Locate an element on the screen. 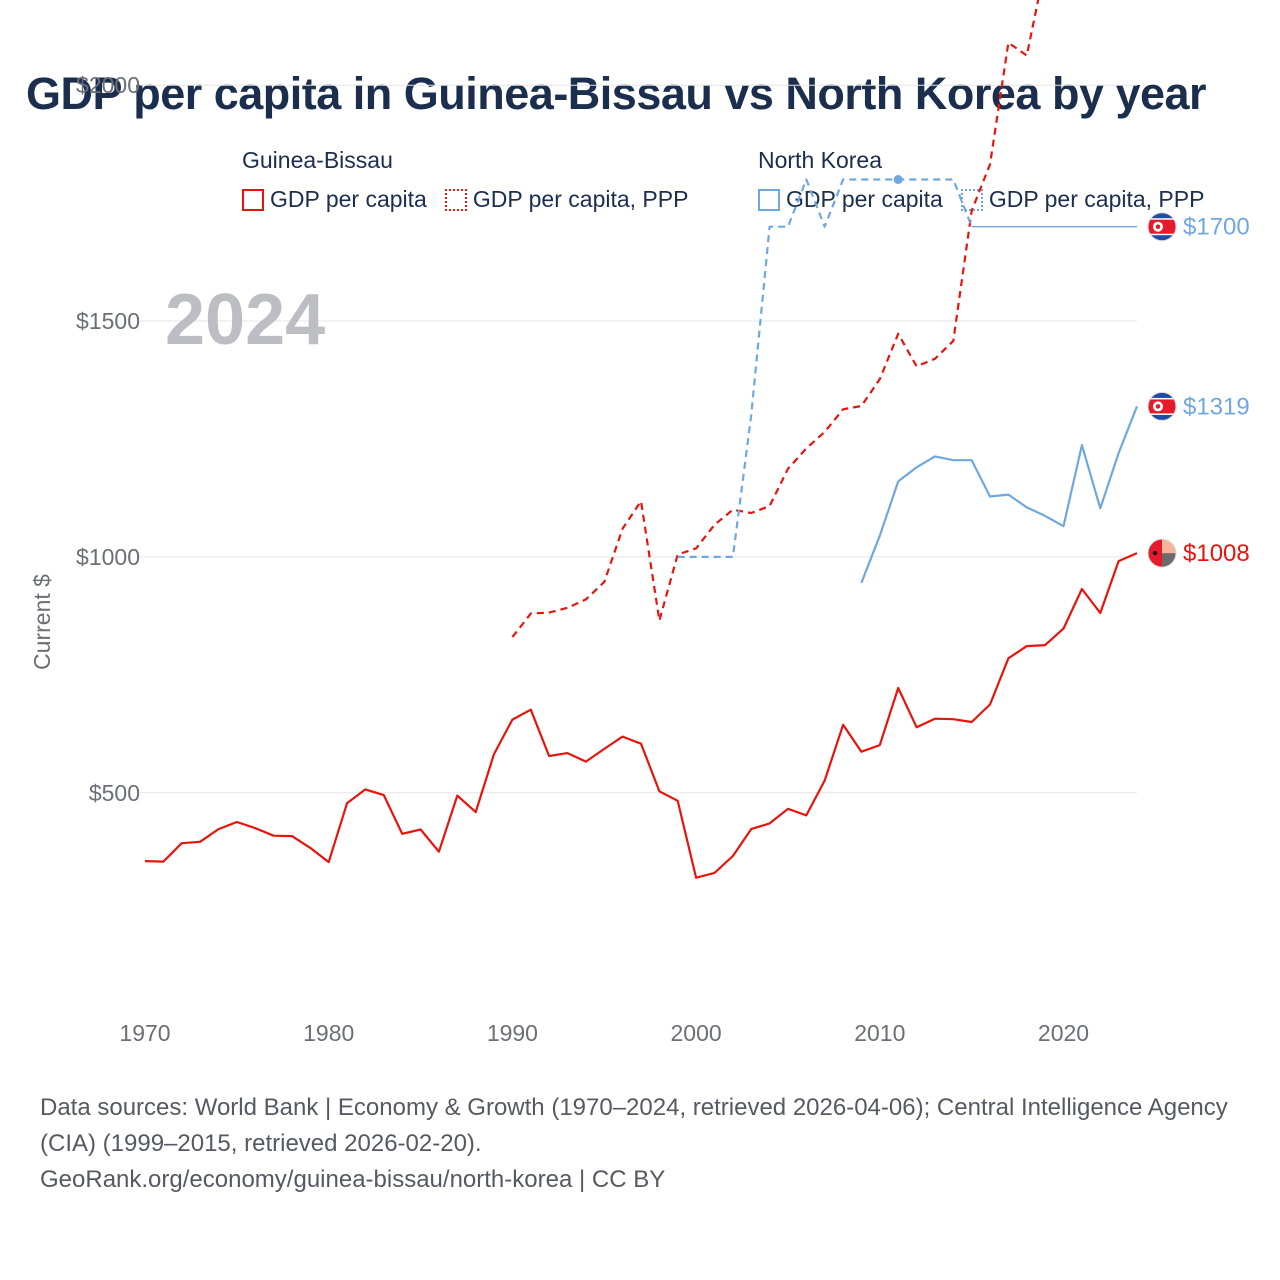 The width and height of the screenshot is (1280, 1280). legend-item-nk-gdp: GDP per capita is located at coordinates (850, 199).